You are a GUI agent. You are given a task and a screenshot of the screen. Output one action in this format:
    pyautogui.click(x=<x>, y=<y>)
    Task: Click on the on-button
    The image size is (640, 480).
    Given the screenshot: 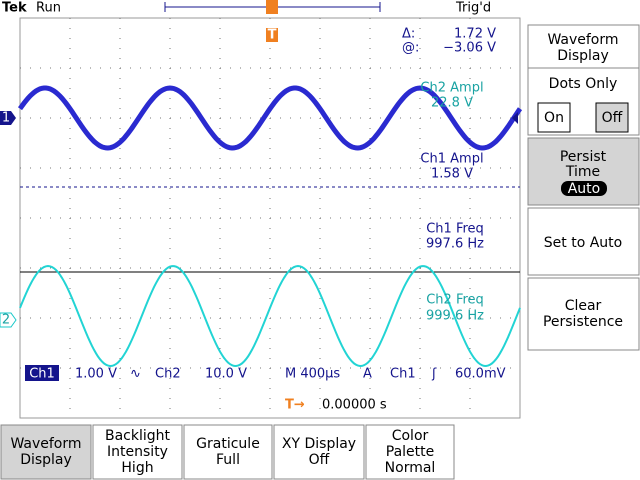 What is the action you would take?
    pyautogui.click(x=554, y=117)
    